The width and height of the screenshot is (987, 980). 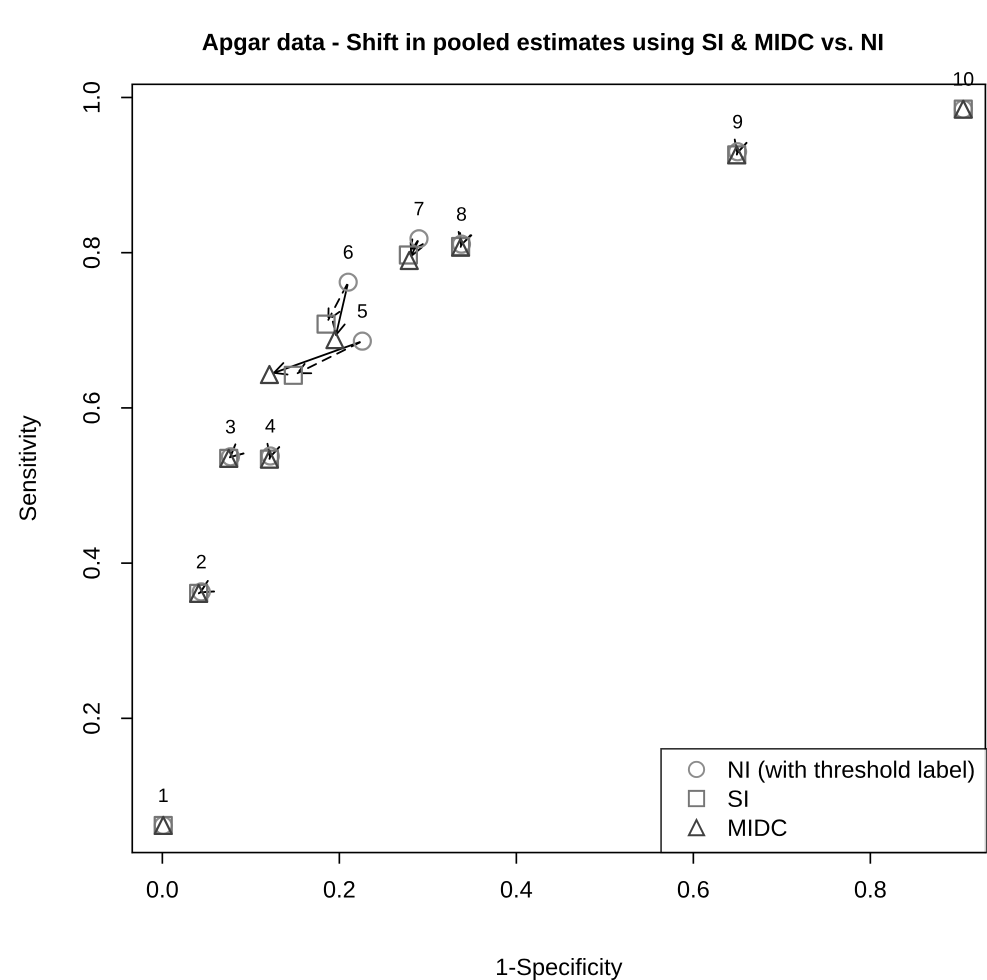 I want to click on y-tick-label: 0.2, so click(x=91, y=718).